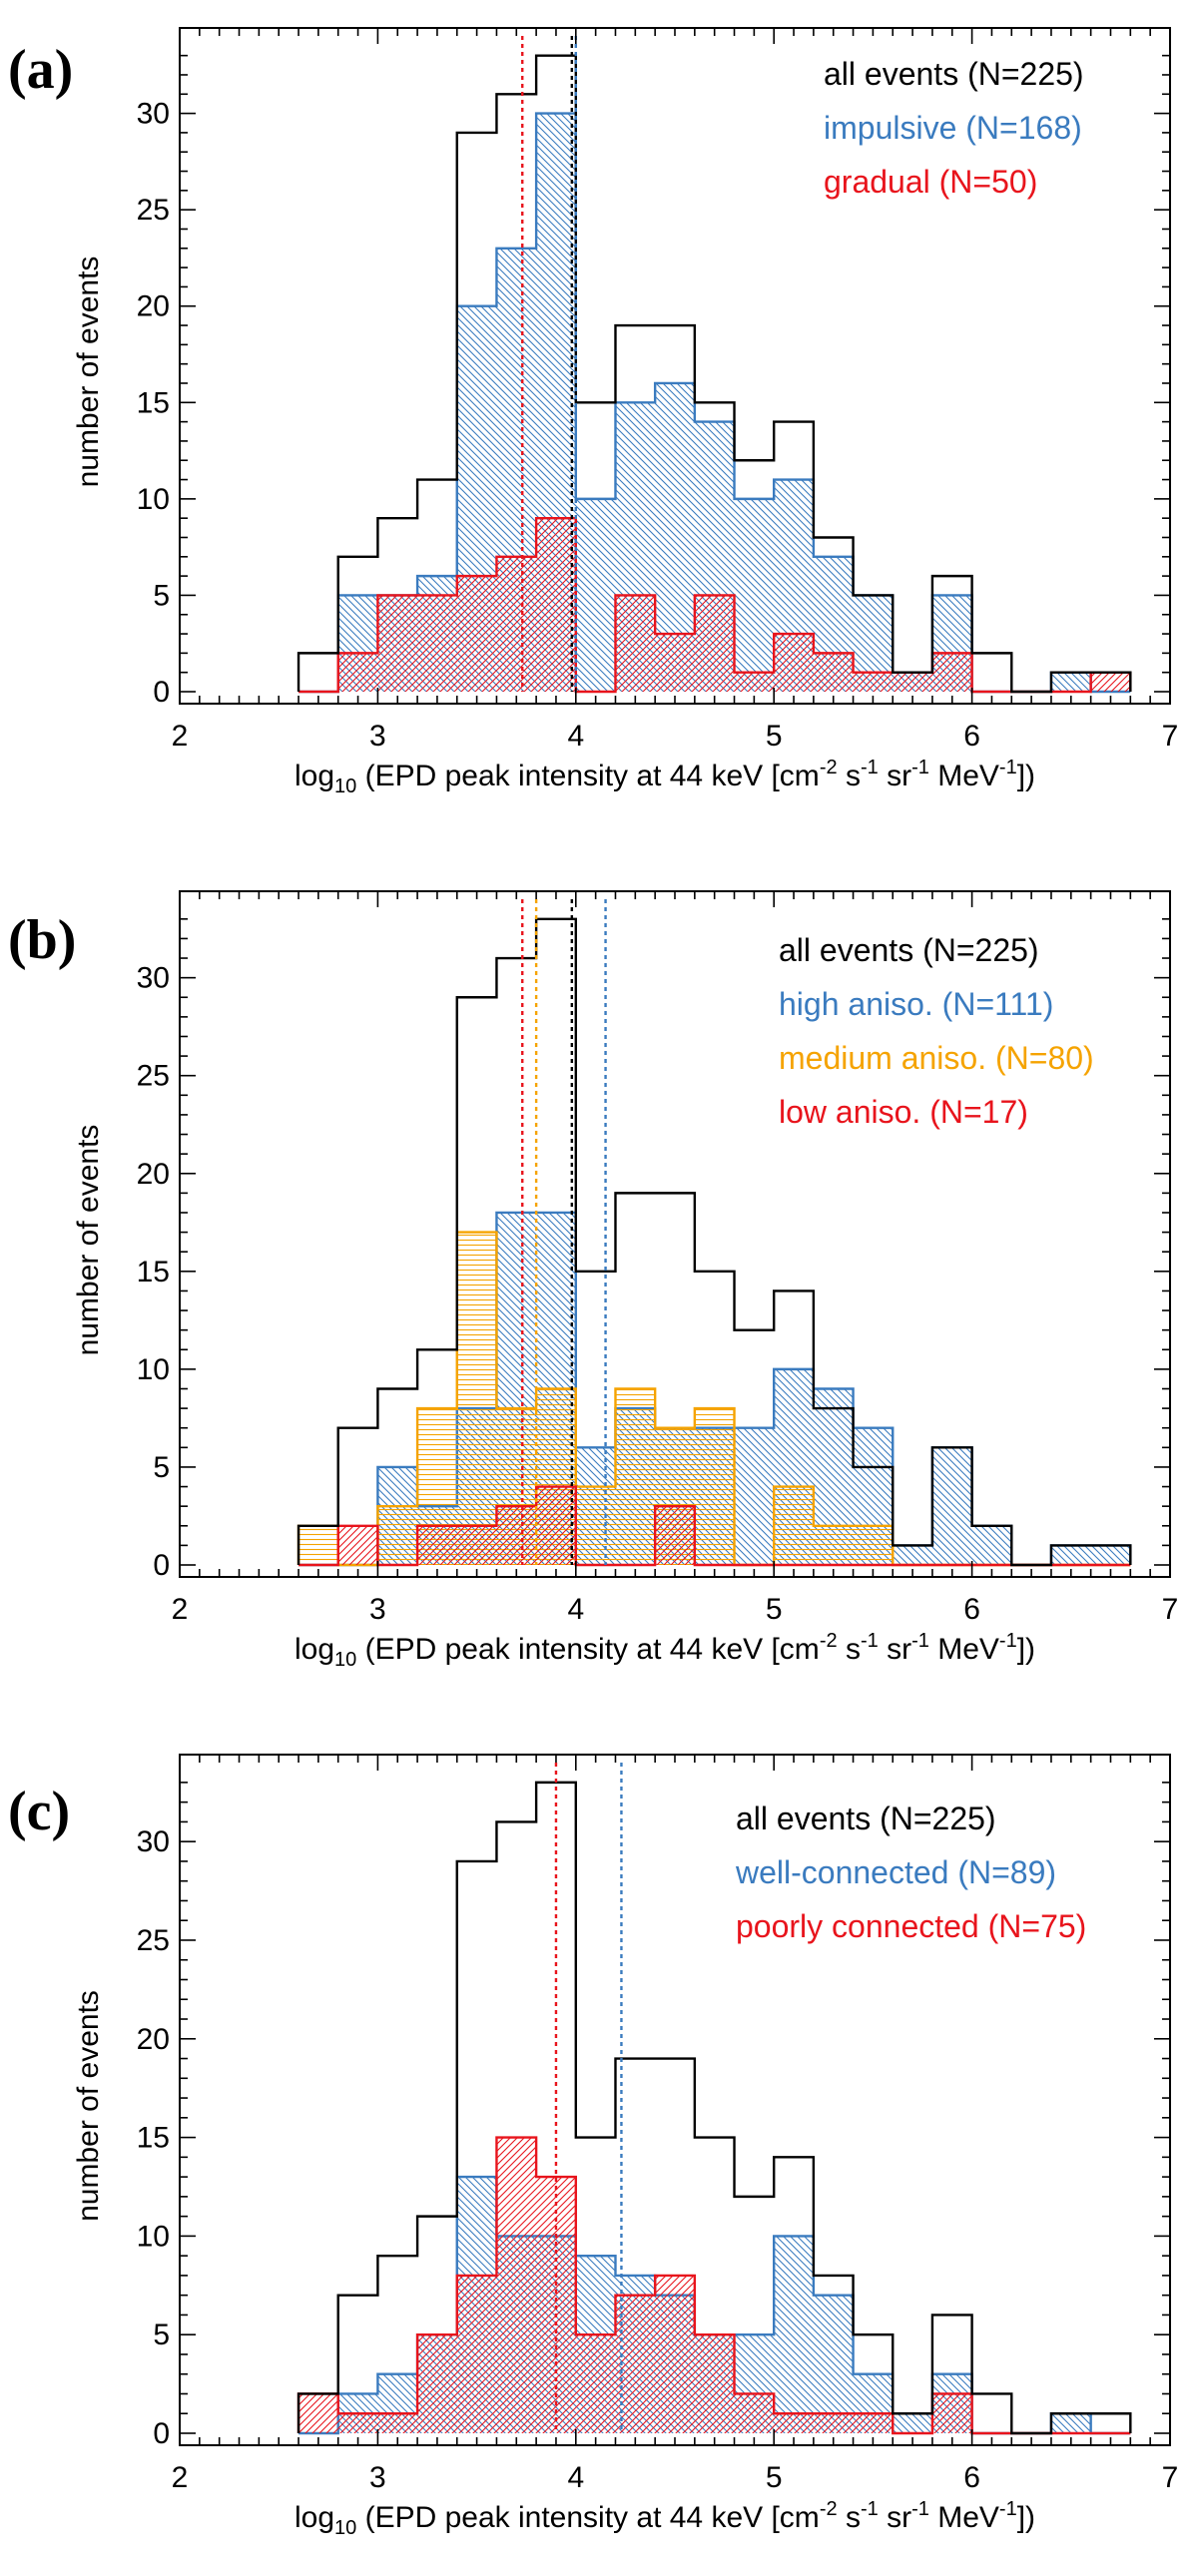  Describe the element at coordinates (715, 1526) in the screenshot. I see `hist-outline-low-aniso-` at that location.